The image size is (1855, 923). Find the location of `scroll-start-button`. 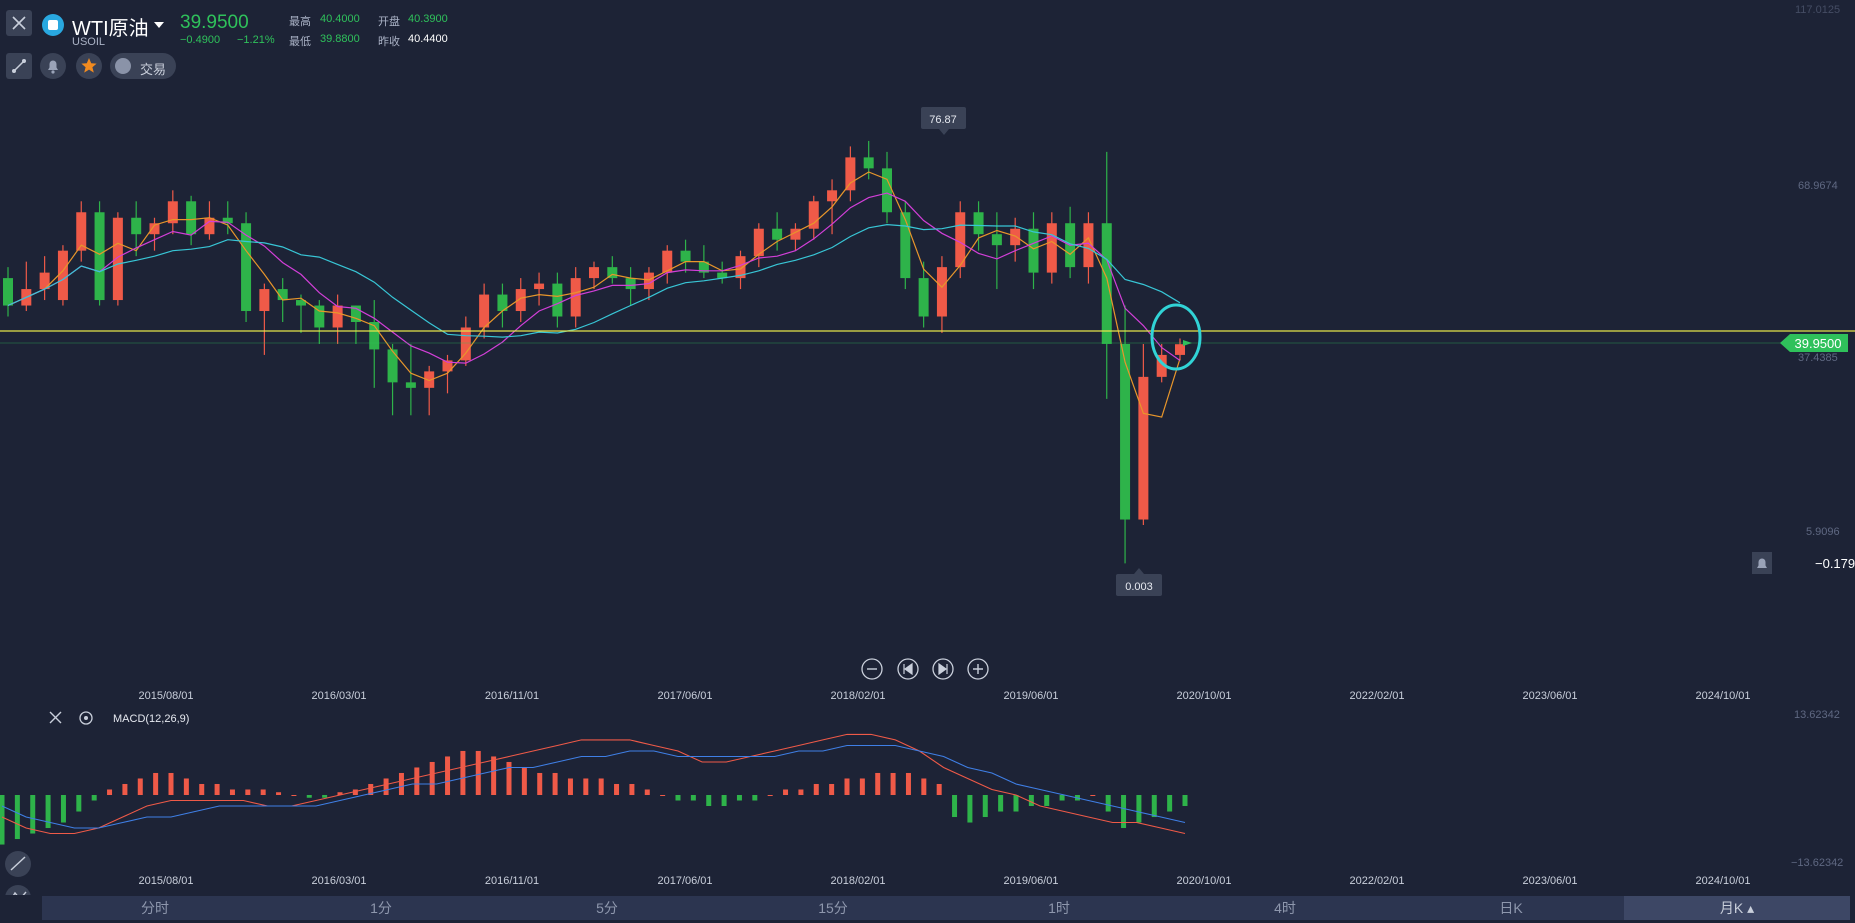

scroll-start-button is located at coordinates (908, 669).